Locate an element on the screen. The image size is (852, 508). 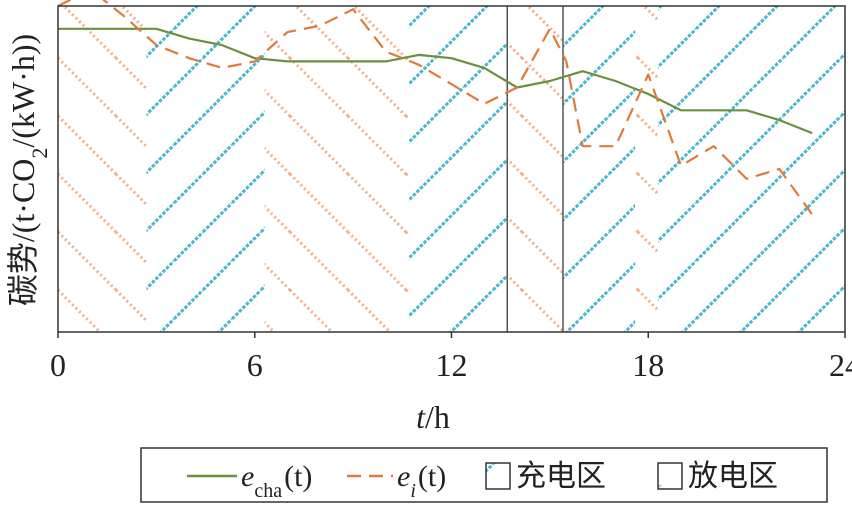
legend-label-e-cha: echa(t) is located at coordinates (276, 481).